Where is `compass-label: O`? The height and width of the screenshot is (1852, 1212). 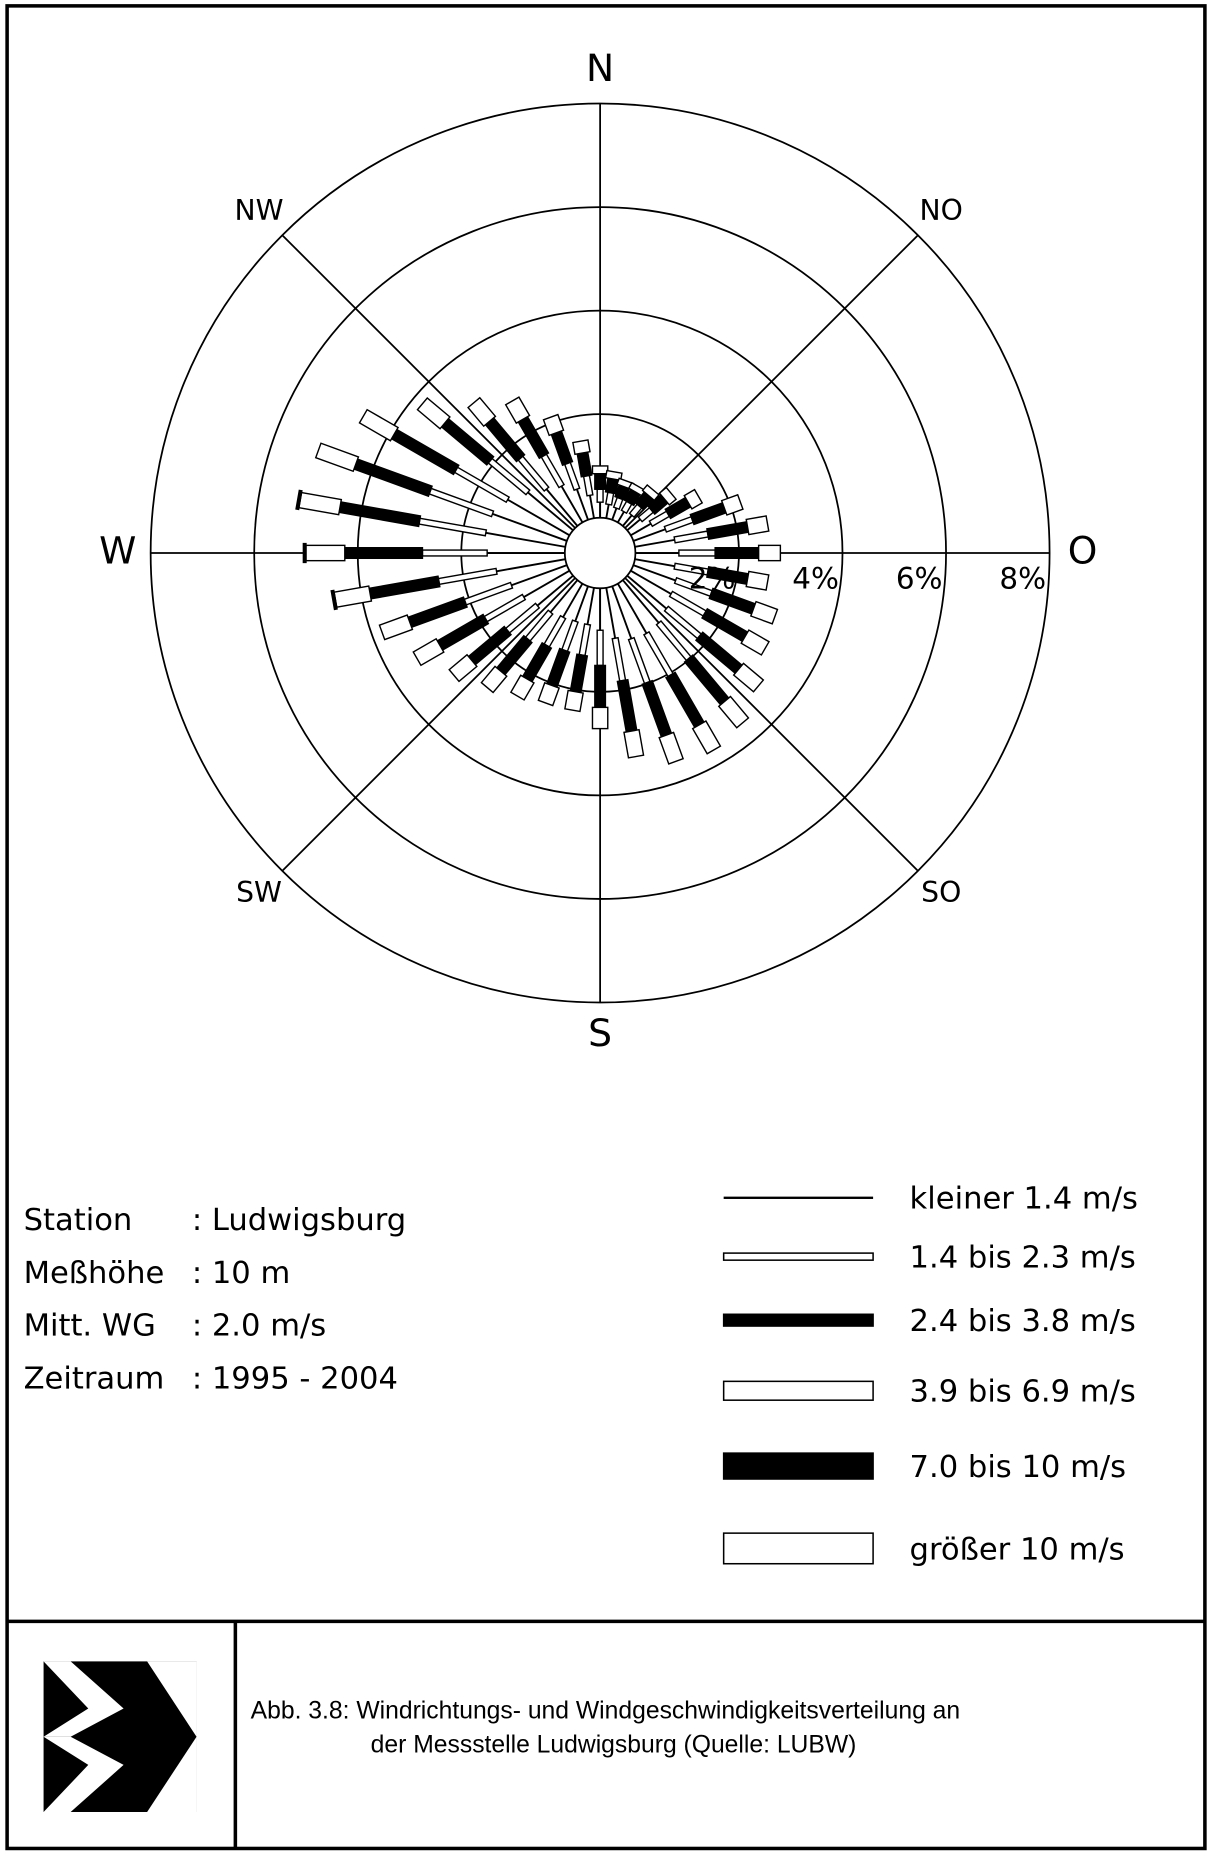 compass-label: O is located at coordinates (1083, 551).